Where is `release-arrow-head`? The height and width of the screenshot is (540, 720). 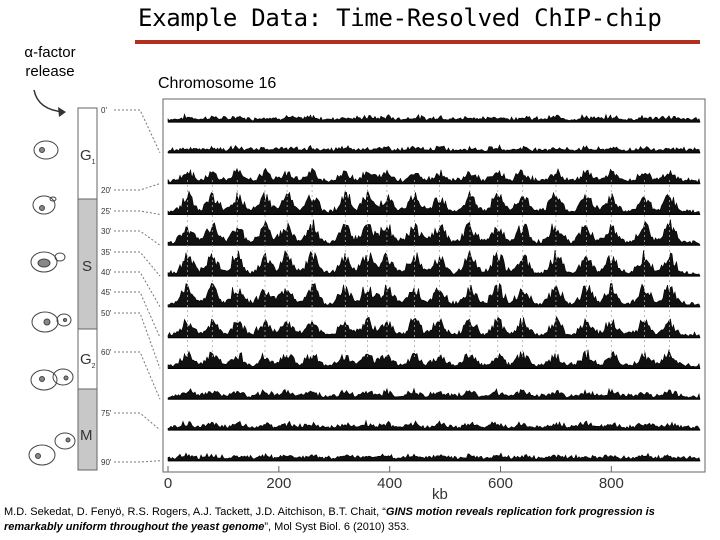
release-arrow-head is located at coordinates (62, 112).